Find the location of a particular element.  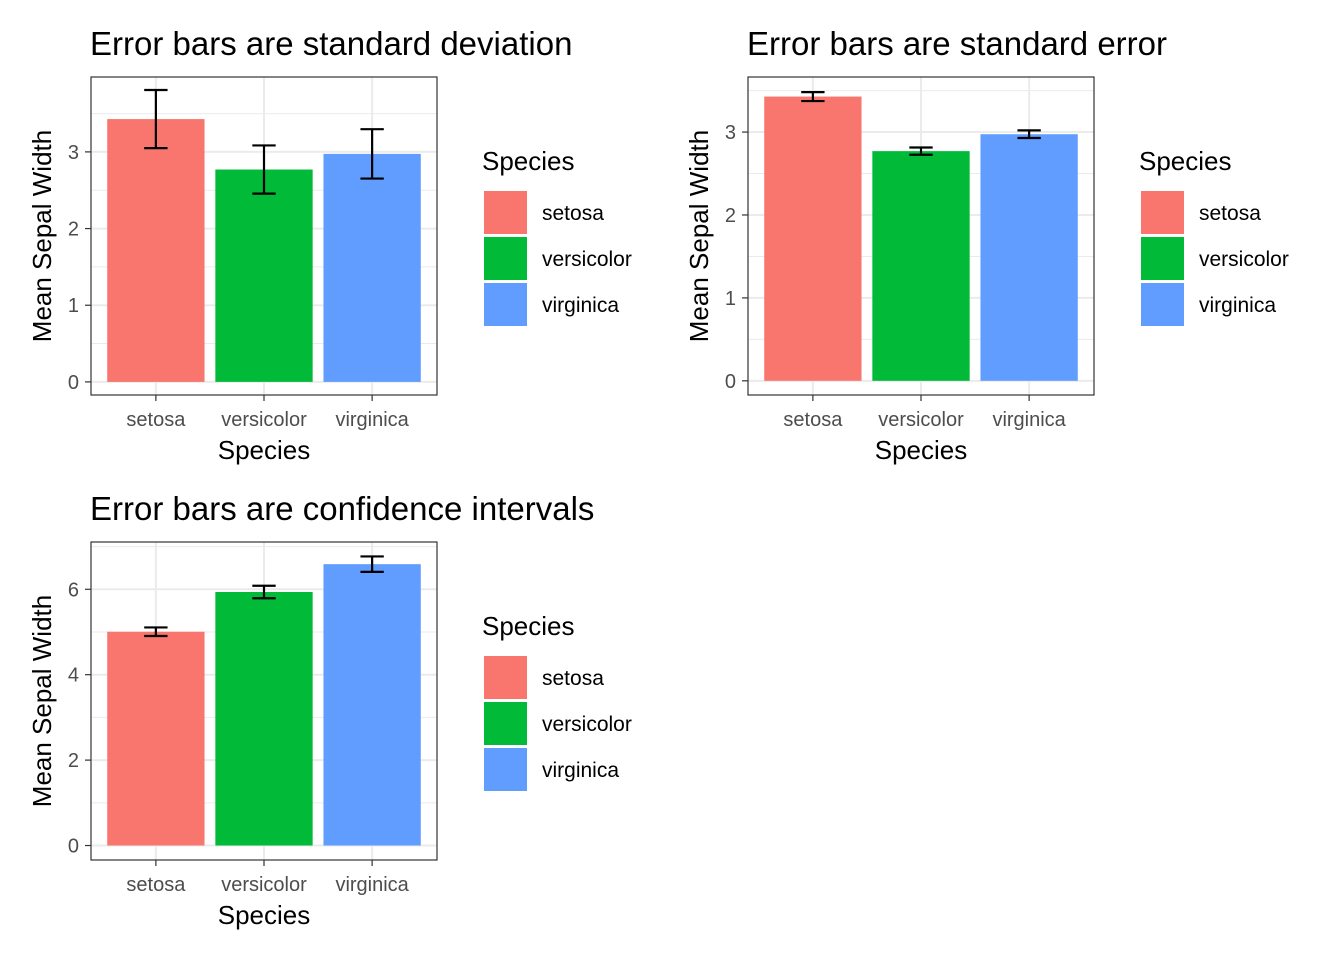

chart-title: Error bars are standard deviation is located at coordinates (331, 43).